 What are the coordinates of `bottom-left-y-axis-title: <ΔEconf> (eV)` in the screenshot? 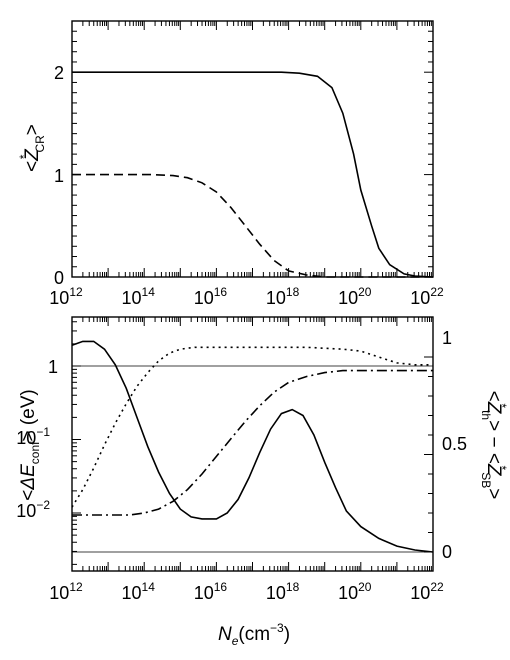 It's located at (30, 445).